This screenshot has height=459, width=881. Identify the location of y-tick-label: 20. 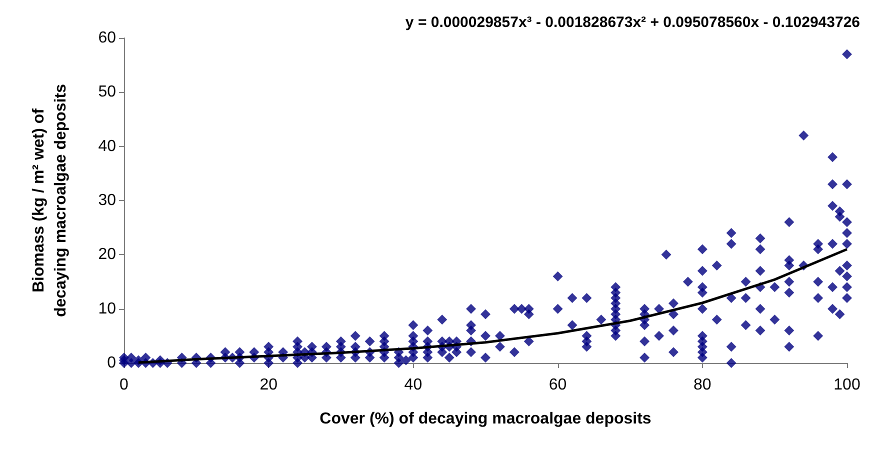
(107, 255).